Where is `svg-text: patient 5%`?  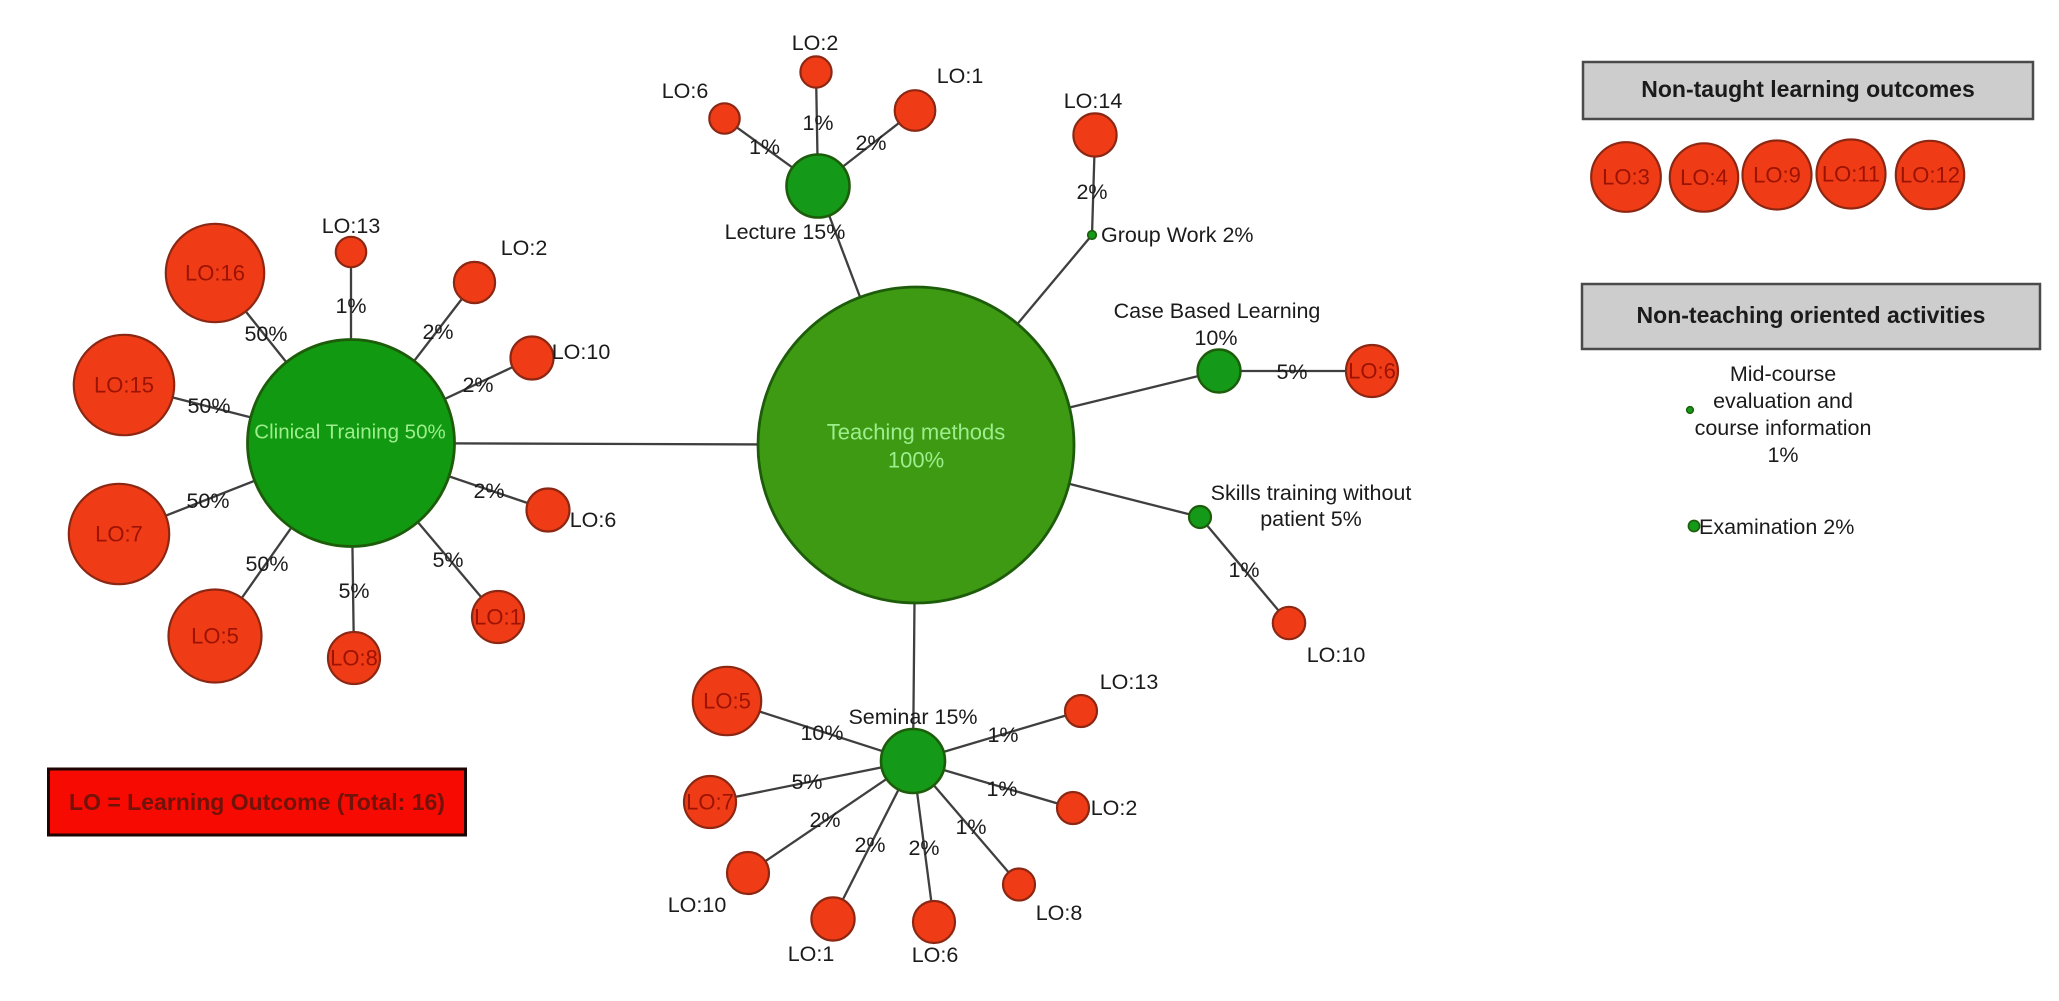
svg-text: patient 5% is located at coordinates (1311, 519).